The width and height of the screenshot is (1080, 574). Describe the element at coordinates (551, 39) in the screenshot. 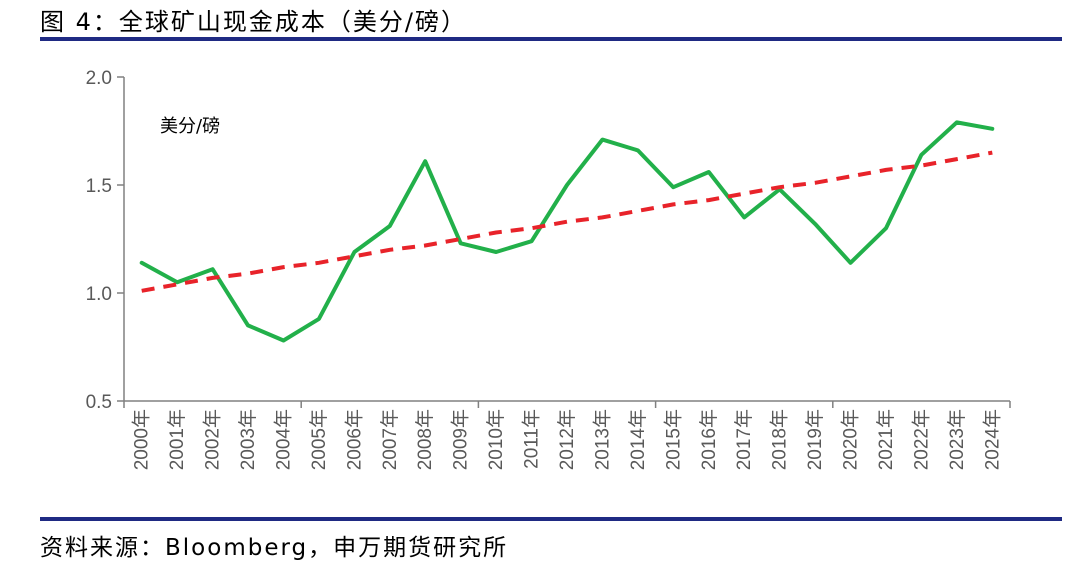

I see `title-rule` at that location.